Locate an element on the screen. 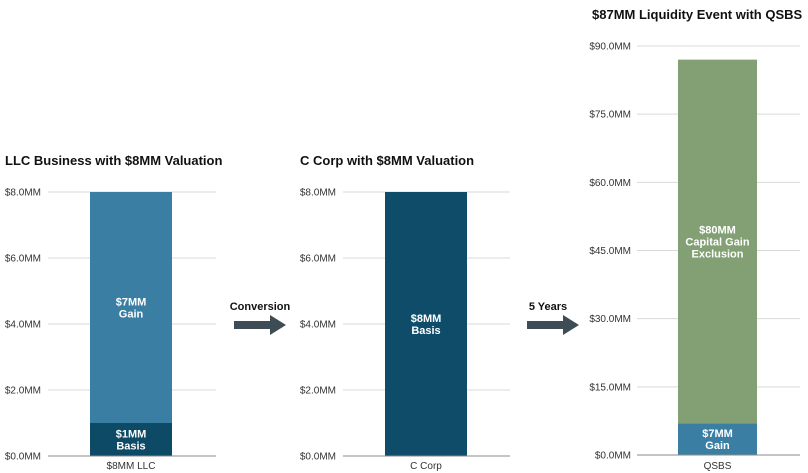 This screenshot has height=473, width=808. x-tick-label: QSBS is located at coordinates (718, 466).